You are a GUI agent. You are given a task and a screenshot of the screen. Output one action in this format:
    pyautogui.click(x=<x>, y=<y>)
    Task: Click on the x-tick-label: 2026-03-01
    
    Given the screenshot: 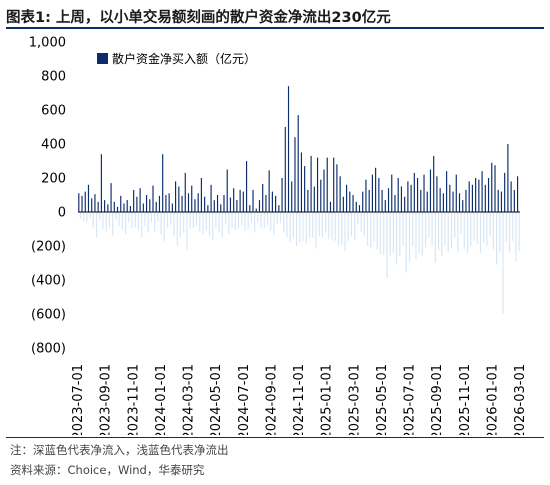 What is the action you would take?
    pyautogui.click(x=520, y=399)
    